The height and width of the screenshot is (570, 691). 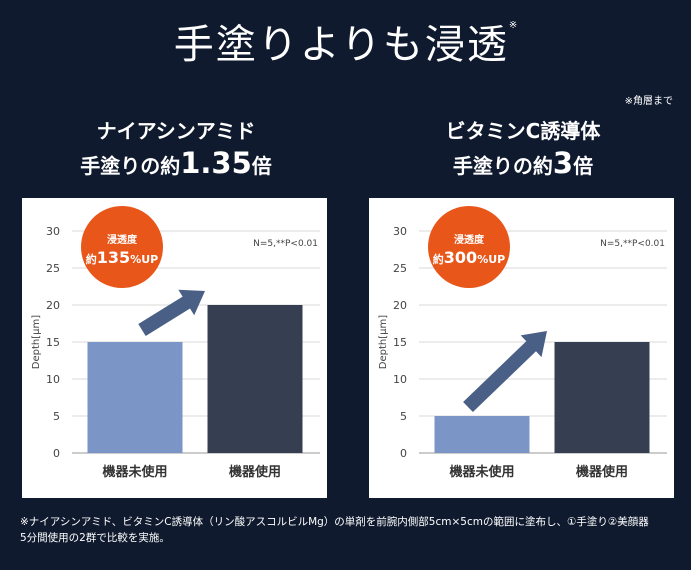 I want to click on heading-line2: 手塗りの約3倍, so click(x=523, y=163).